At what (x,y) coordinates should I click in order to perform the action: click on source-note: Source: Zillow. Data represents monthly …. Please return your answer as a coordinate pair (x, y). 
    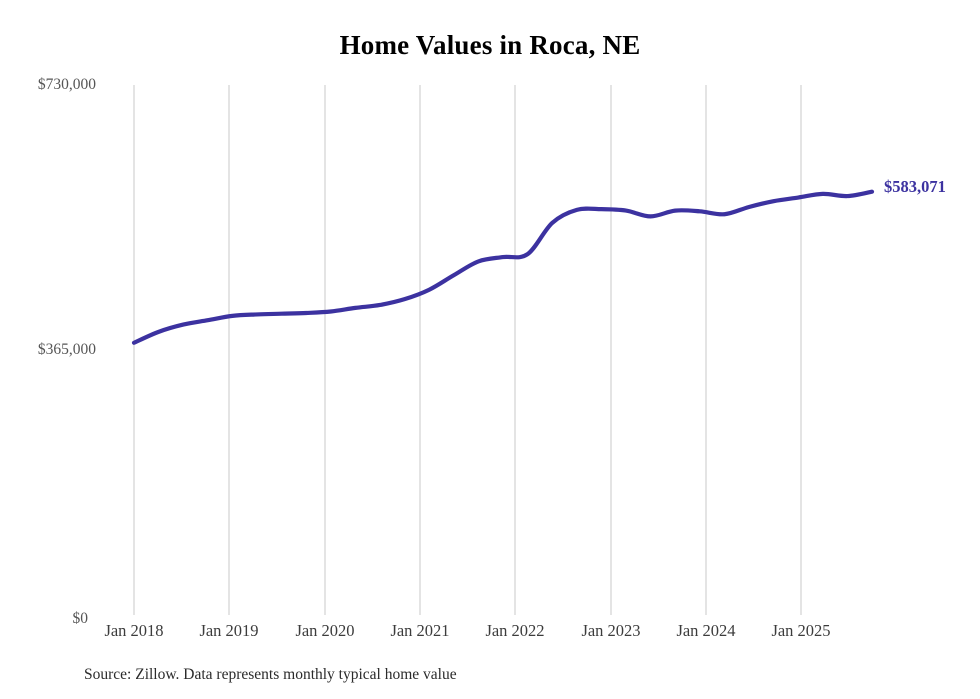
    Looking at the image, I should click on (270, 674).